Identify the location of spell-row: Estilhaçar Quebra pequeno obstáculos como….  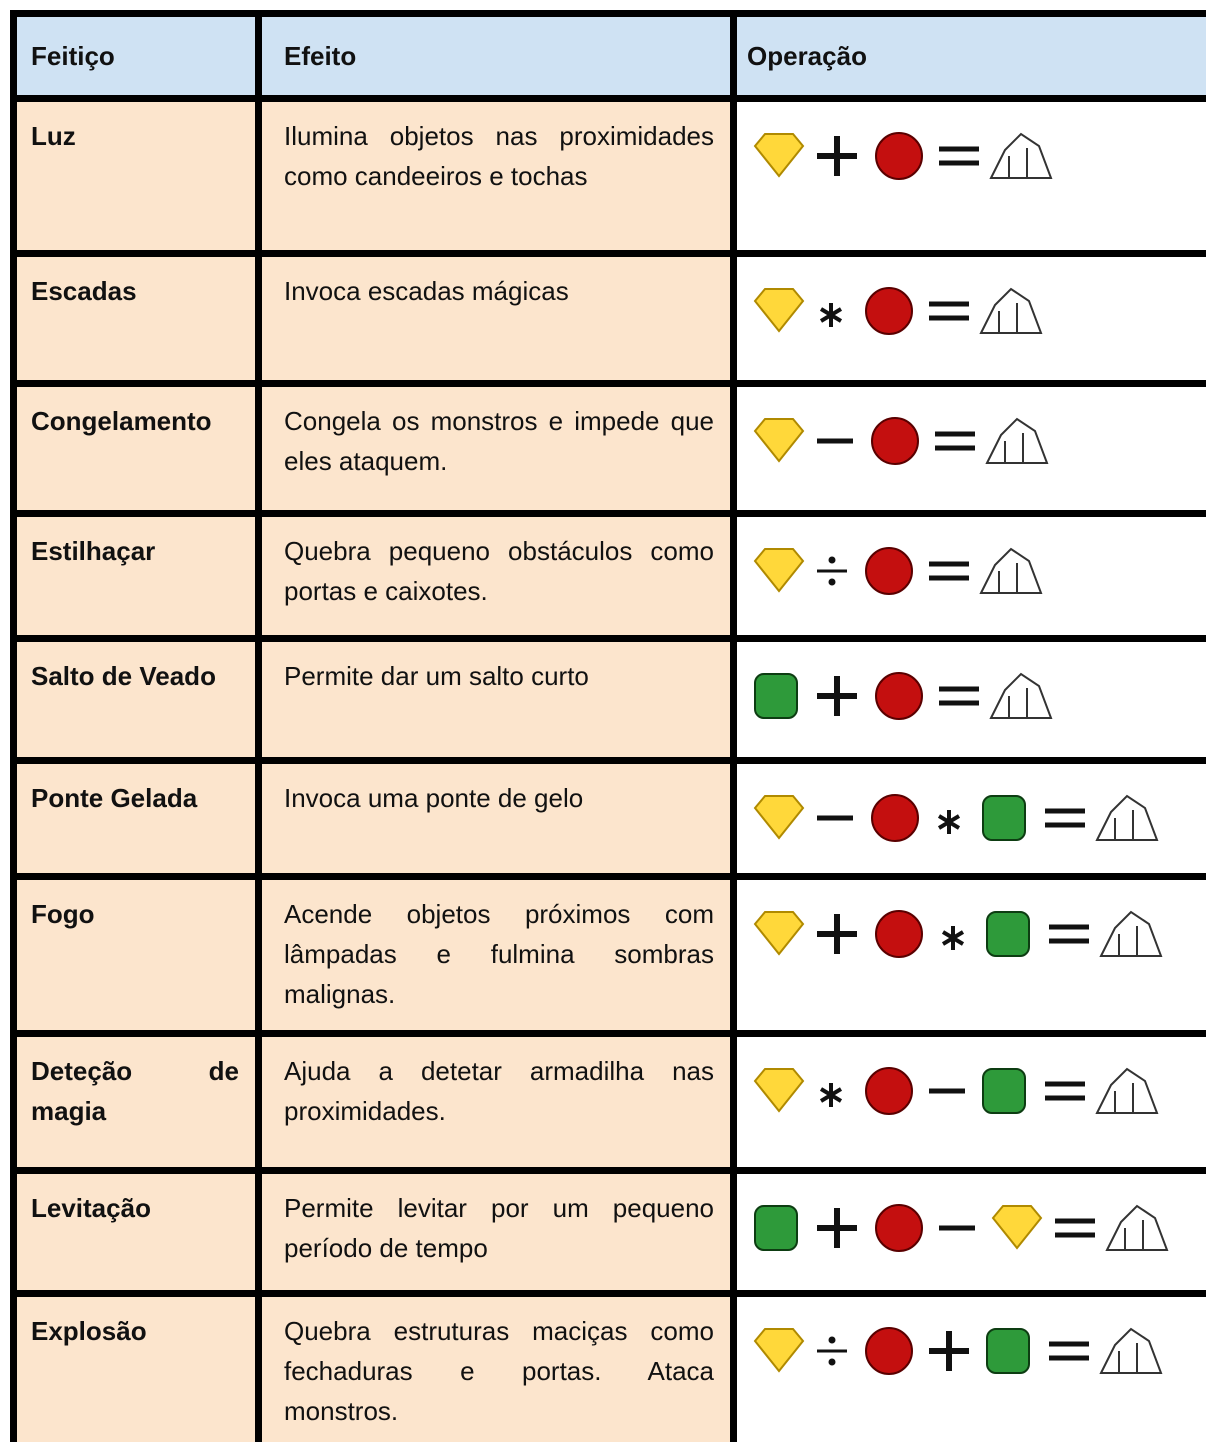
(608, 576).